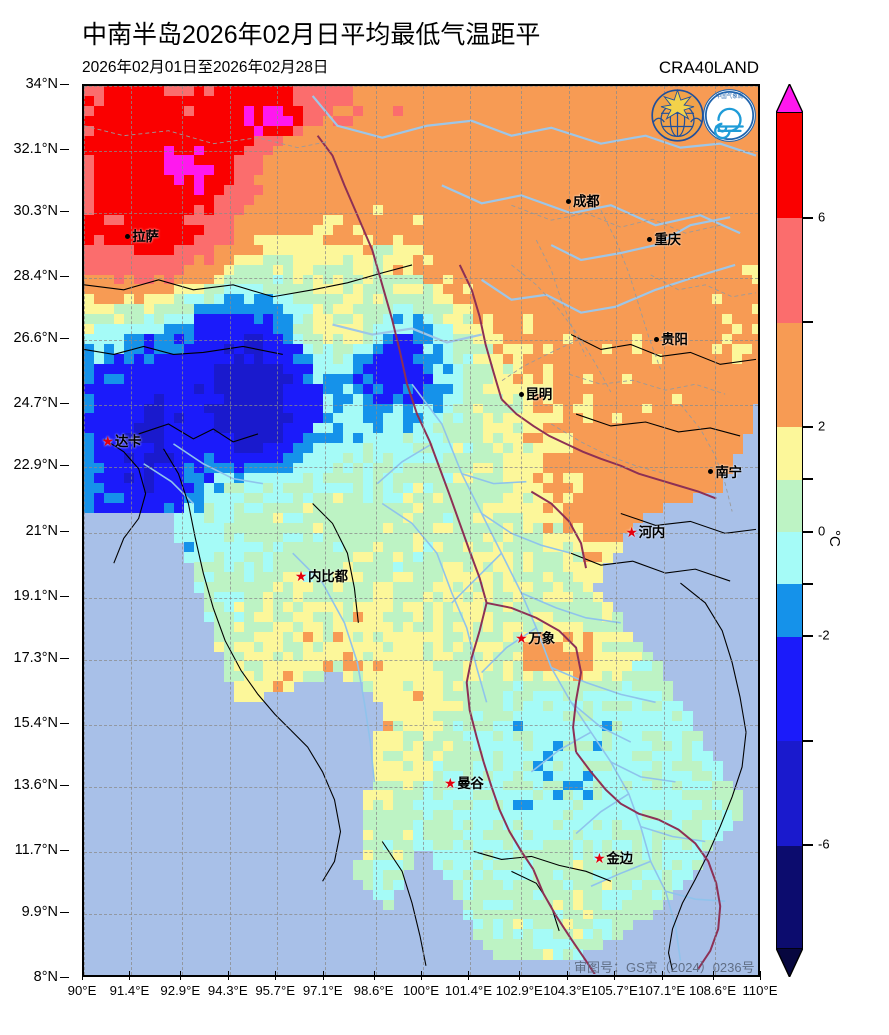 The width and height of the screenshot is (889, 1035). Describe the element at coordinates (619, 859) in the screenshot. I see `city-name: 金边` at that location.